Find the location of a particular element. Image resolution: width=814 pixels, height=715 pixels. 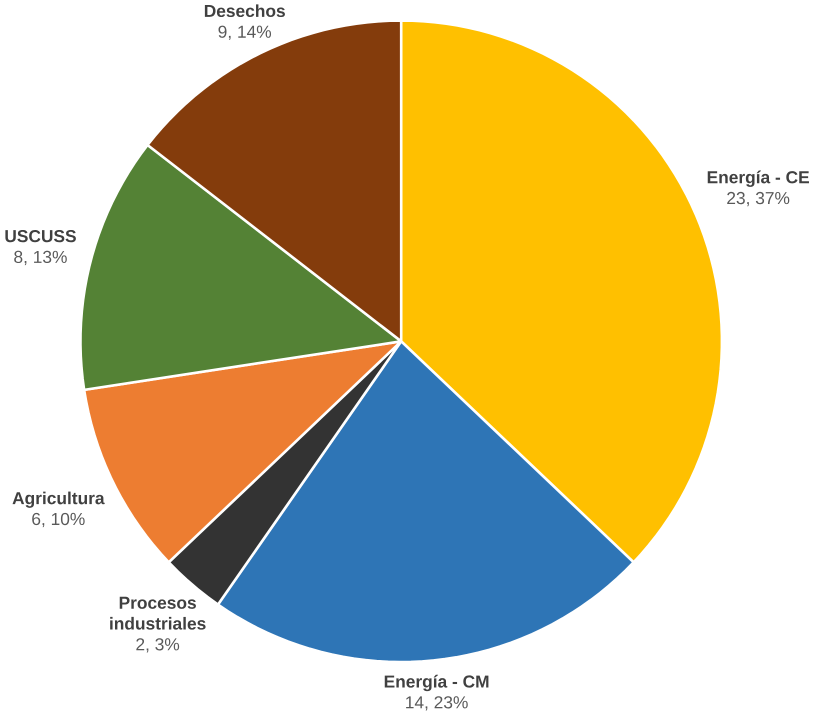

slice-label: Energía - CM is located at coordinates (436, 683).